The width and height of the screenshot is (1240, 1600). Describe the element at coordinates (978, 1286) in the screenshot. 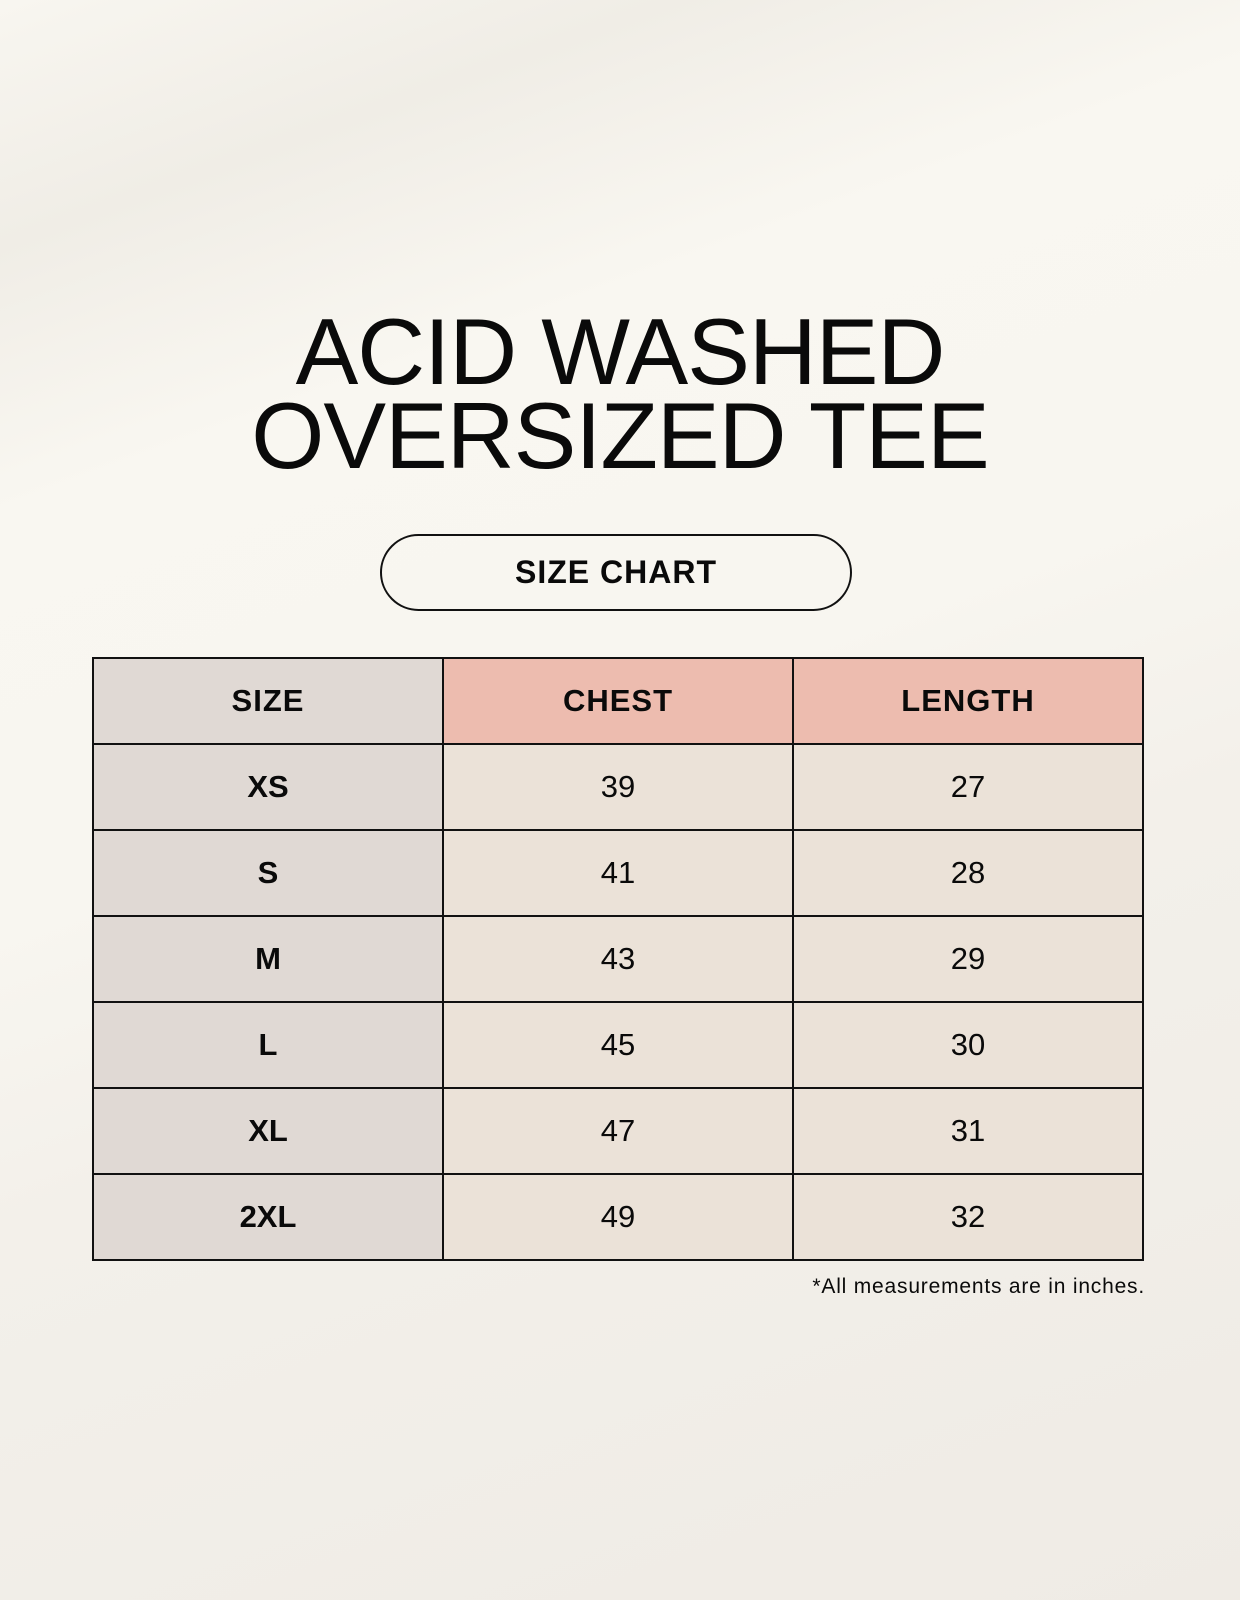

I see `footnote: *All measurements are in inches.` at that location.